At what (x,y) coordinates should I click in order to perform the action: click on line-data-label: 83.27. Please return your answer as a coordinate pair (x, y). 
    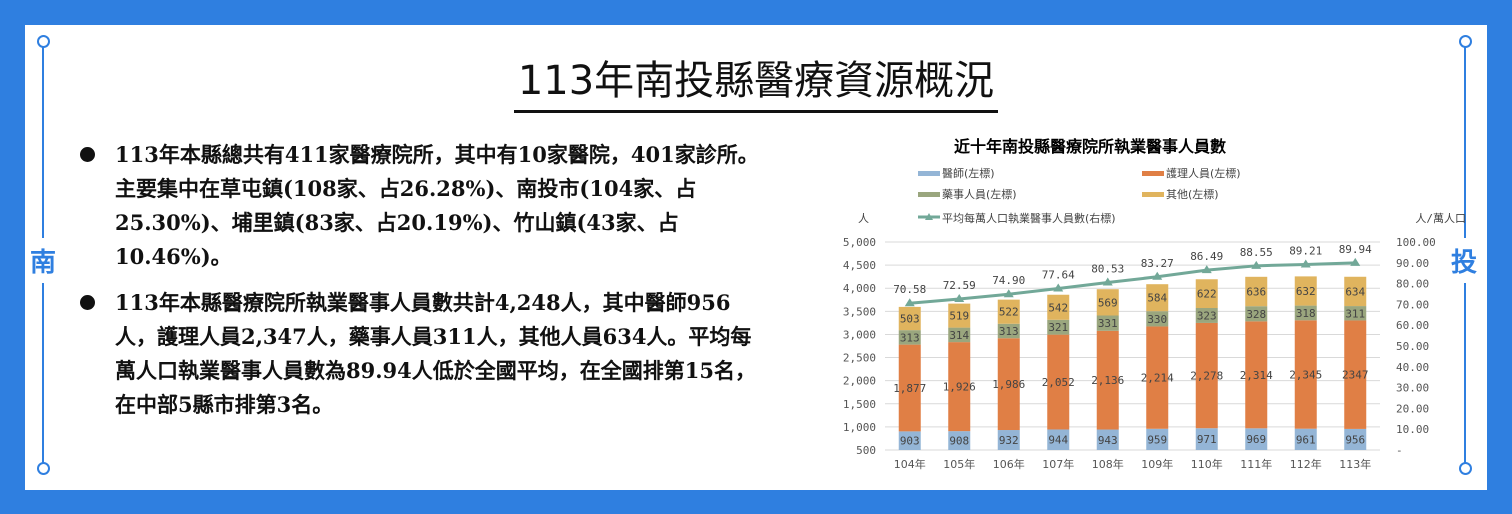
    Looking at the image, I should click on (1157, 263).